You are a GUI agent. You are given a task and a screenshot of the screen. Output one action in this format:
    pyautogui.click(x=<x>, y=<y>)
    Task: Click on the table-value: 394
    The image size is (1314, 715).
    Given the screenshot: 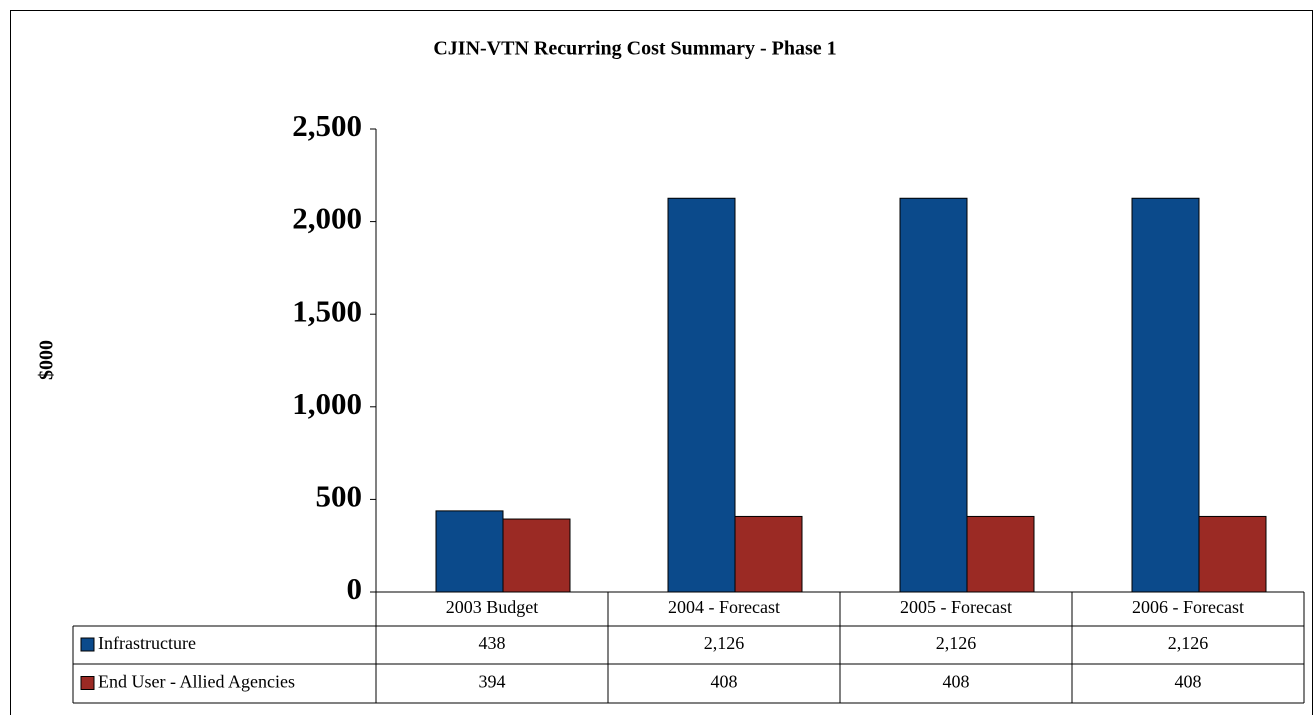 What is the action you would take?
    pyautogui.click(x=492, y=682)
    